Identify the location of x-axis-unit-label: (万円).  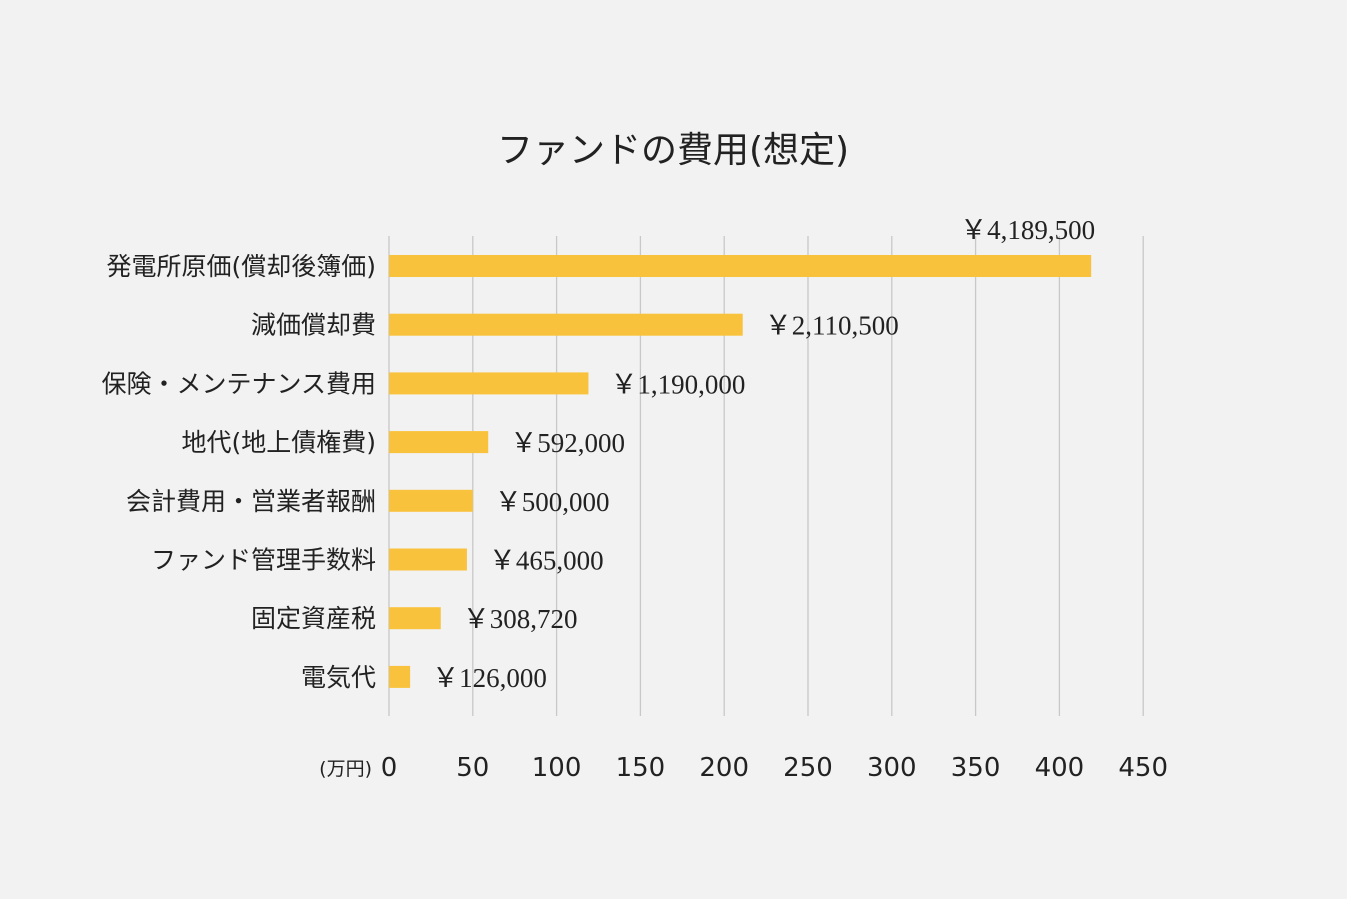
(345, 769).